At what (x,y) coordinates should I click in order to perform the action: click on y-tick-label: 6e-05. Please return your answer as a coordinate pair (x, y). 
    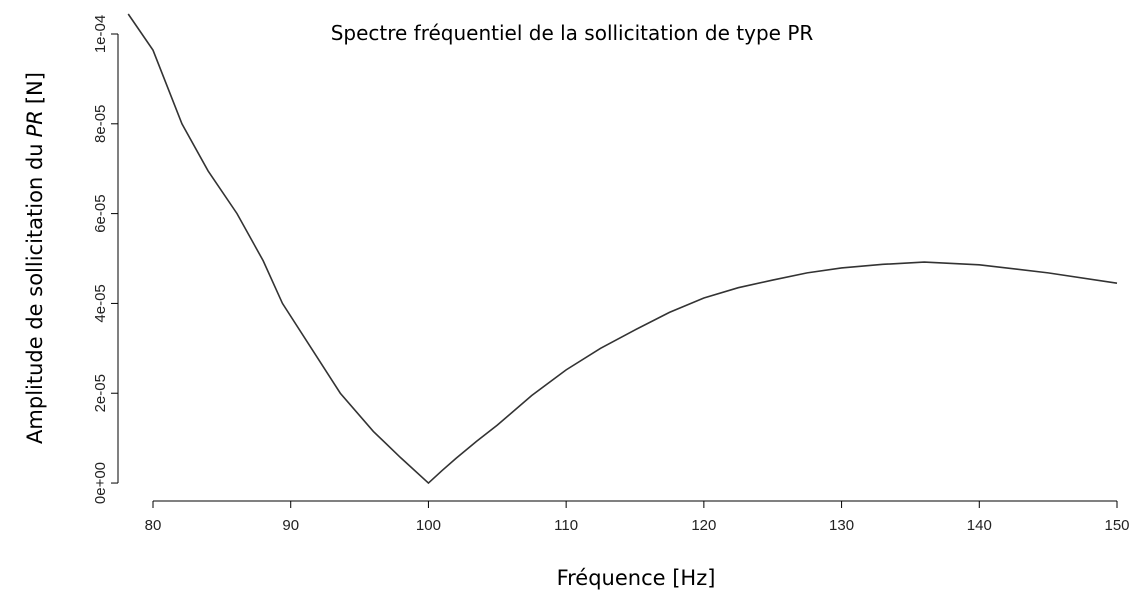
    Looking at the image, I should click on (100, 213).